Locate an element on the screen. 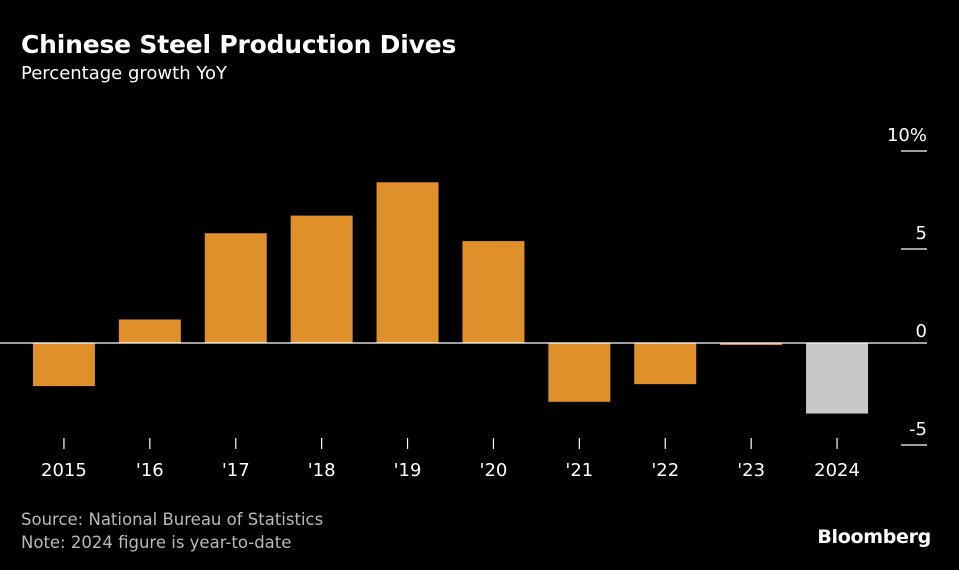 The width and height of the screenshot is (959, 570). y-tick-label: 5 is located at coordinates (921, 233).